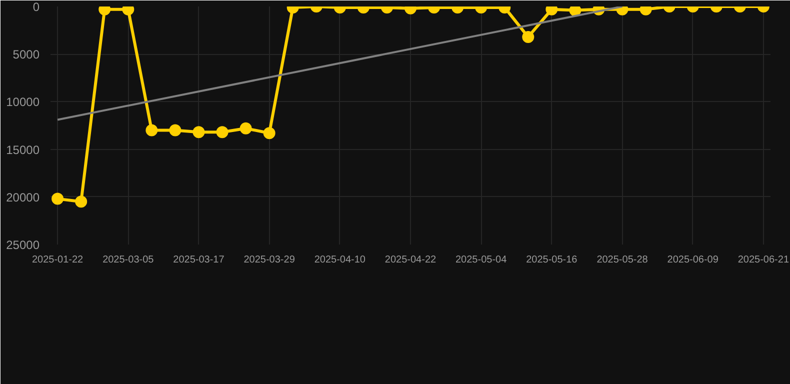  I want to click on y-tick-label: 20000, so click(23, 197).